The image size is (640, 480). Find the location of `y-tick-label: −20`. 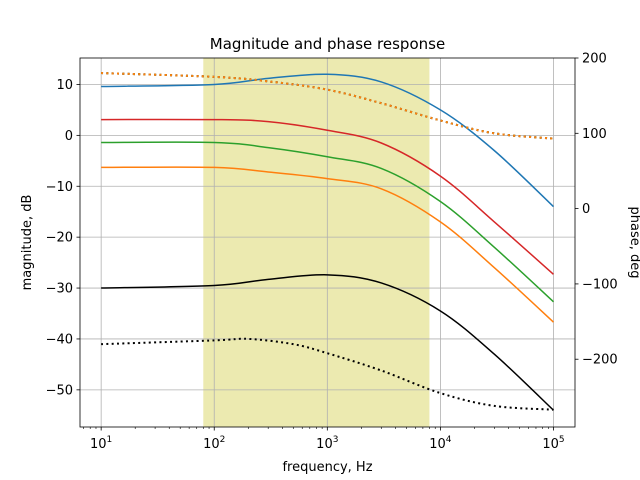

y-tick-label: −20 is located at coordinates (59, 238).